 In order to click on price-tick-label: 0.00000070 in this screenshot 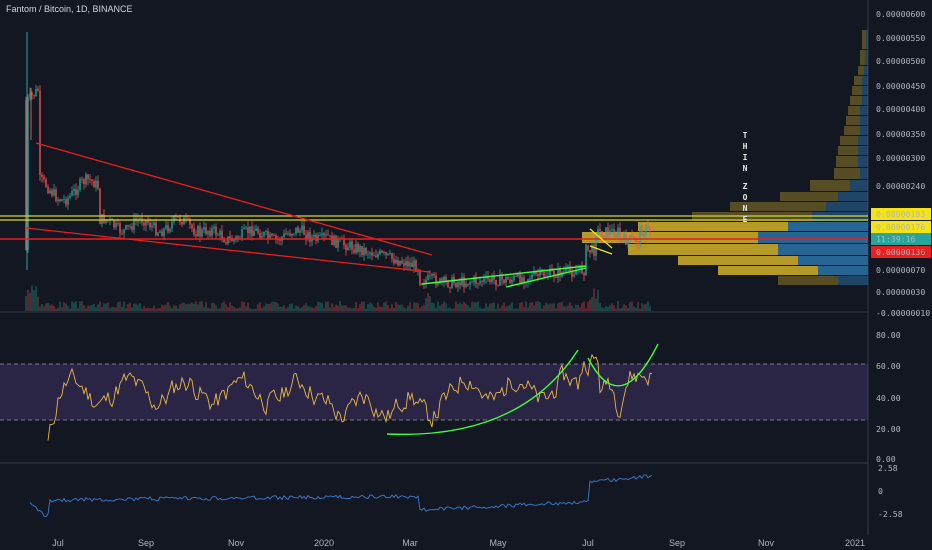, I will do `click(900, 270)`.